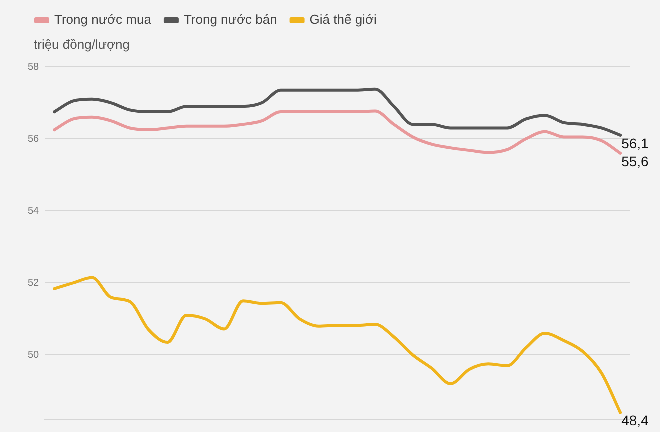 The height and width of the screenshot is (432, 660). Describe the element at coordinates (82, 44) in the screenshot. I see `y-axis-title: triệu đồng/lượng` at that location.